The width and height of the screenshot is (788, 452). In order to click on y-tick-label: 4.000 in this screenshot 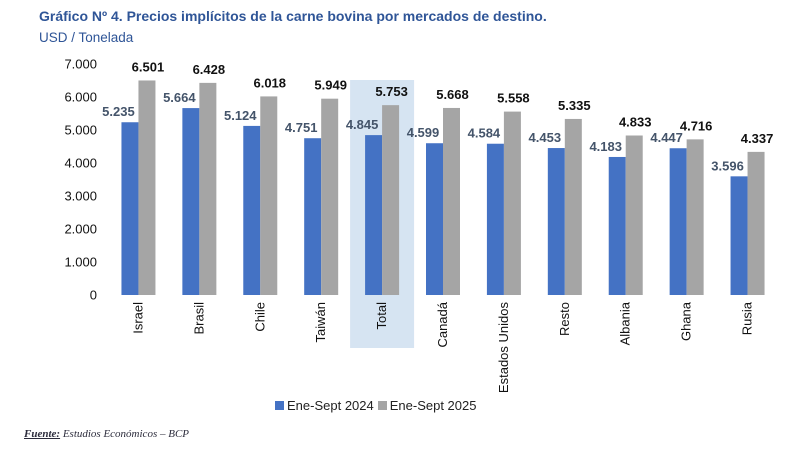, I will do `click(80, 163)`.